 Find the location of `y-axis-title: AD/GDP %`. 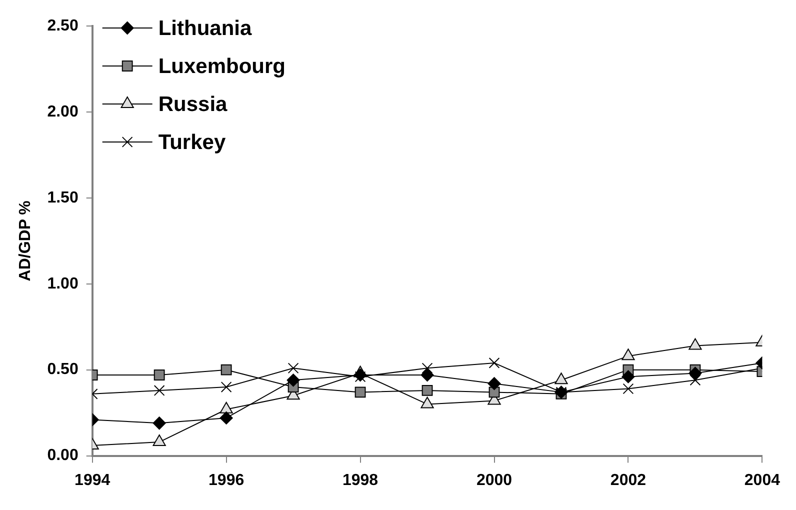

y-axis-title: AD/GDP % is located at coordinates (25, 241).